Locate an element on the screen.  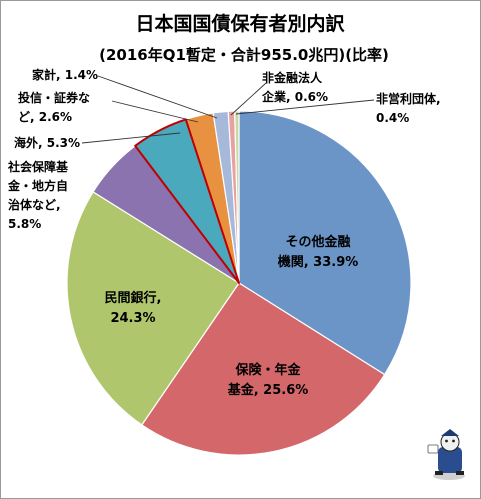
slice-label-7: 非金融法人企業, 0.6% is located at coordinates (294, 87).